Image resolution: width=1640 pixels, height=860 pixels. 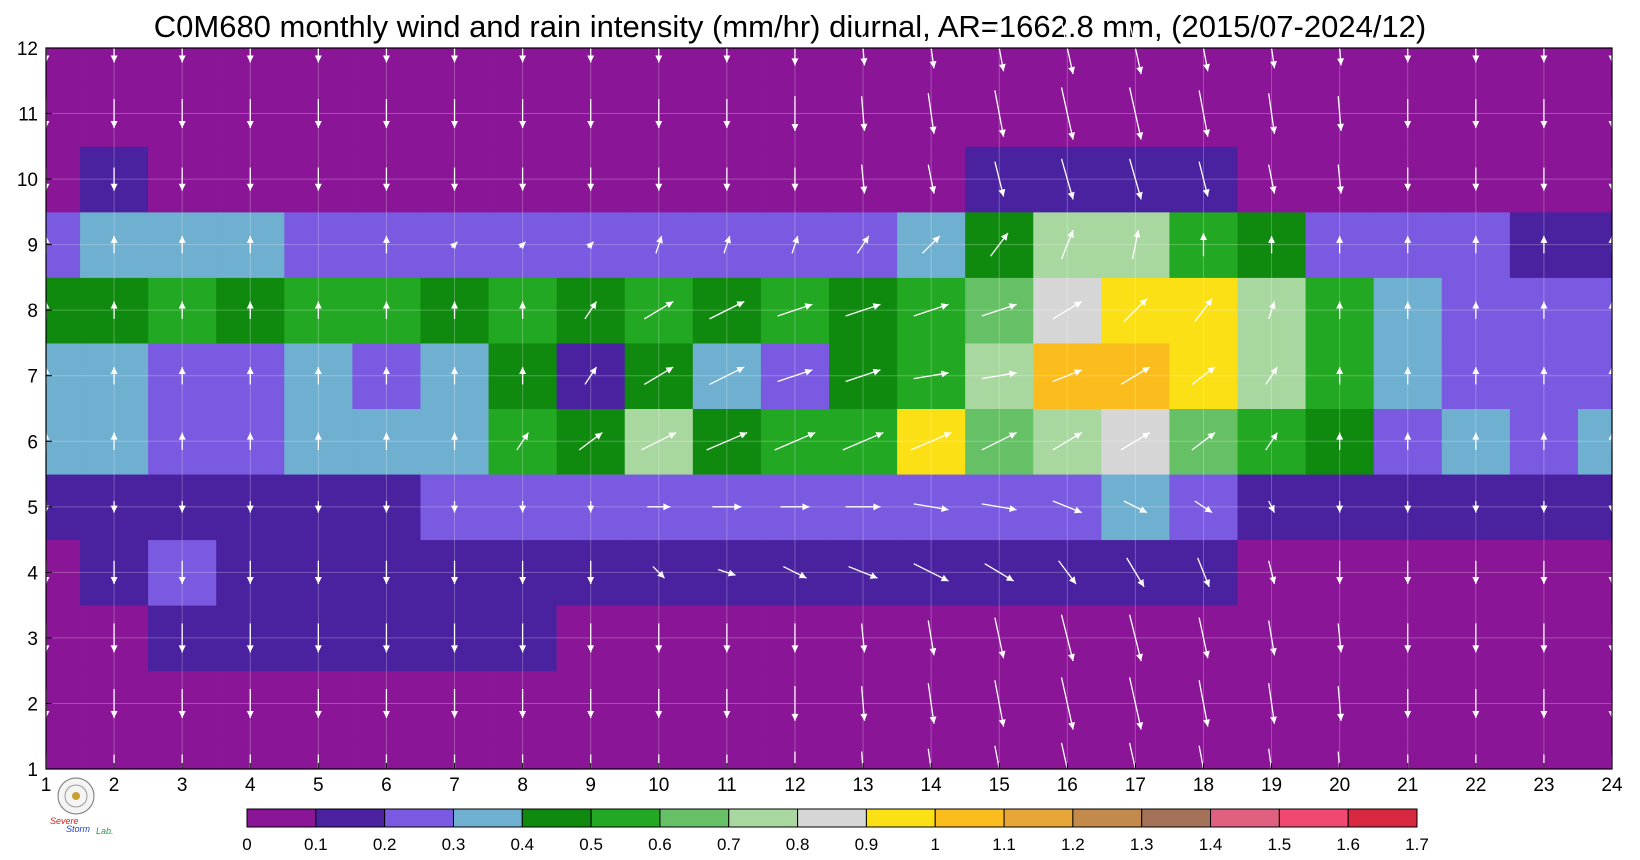 I want to click on wind-arrow-m7-h10, so click(x=658, y=375).